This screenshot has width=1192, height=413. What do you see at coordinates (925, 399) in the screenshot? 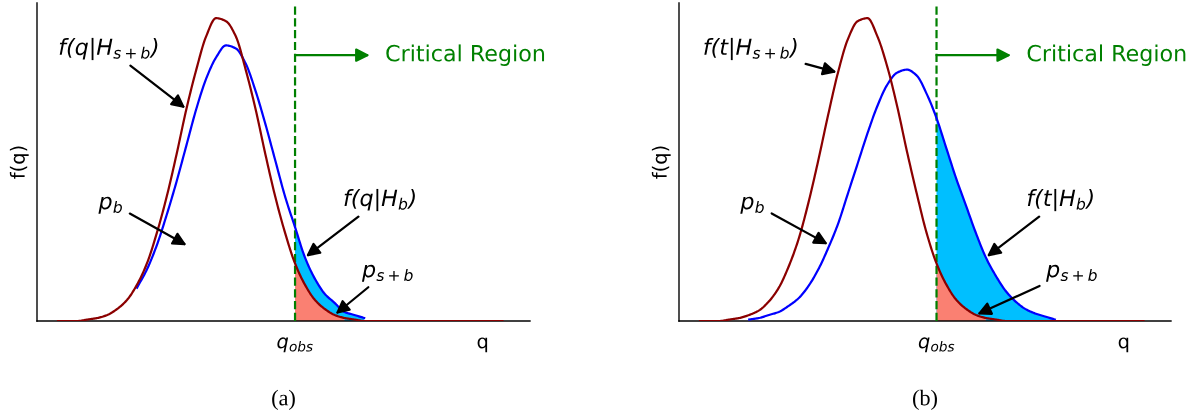
I see `text: (b)` at bounding box center [925, 399].